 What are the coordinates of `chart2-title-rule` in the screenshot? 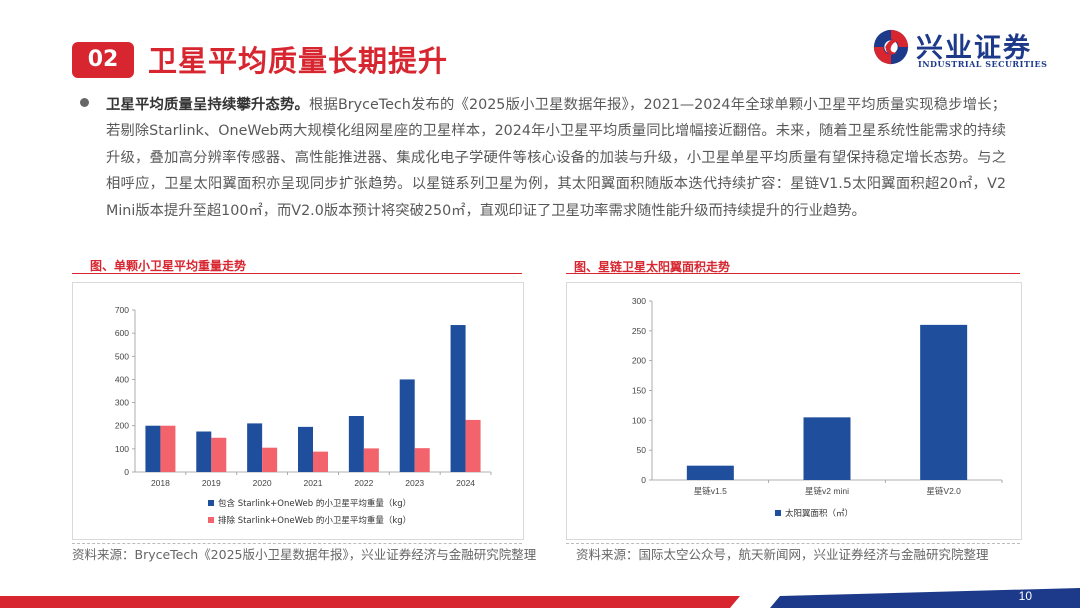 It's located at (793, 273).